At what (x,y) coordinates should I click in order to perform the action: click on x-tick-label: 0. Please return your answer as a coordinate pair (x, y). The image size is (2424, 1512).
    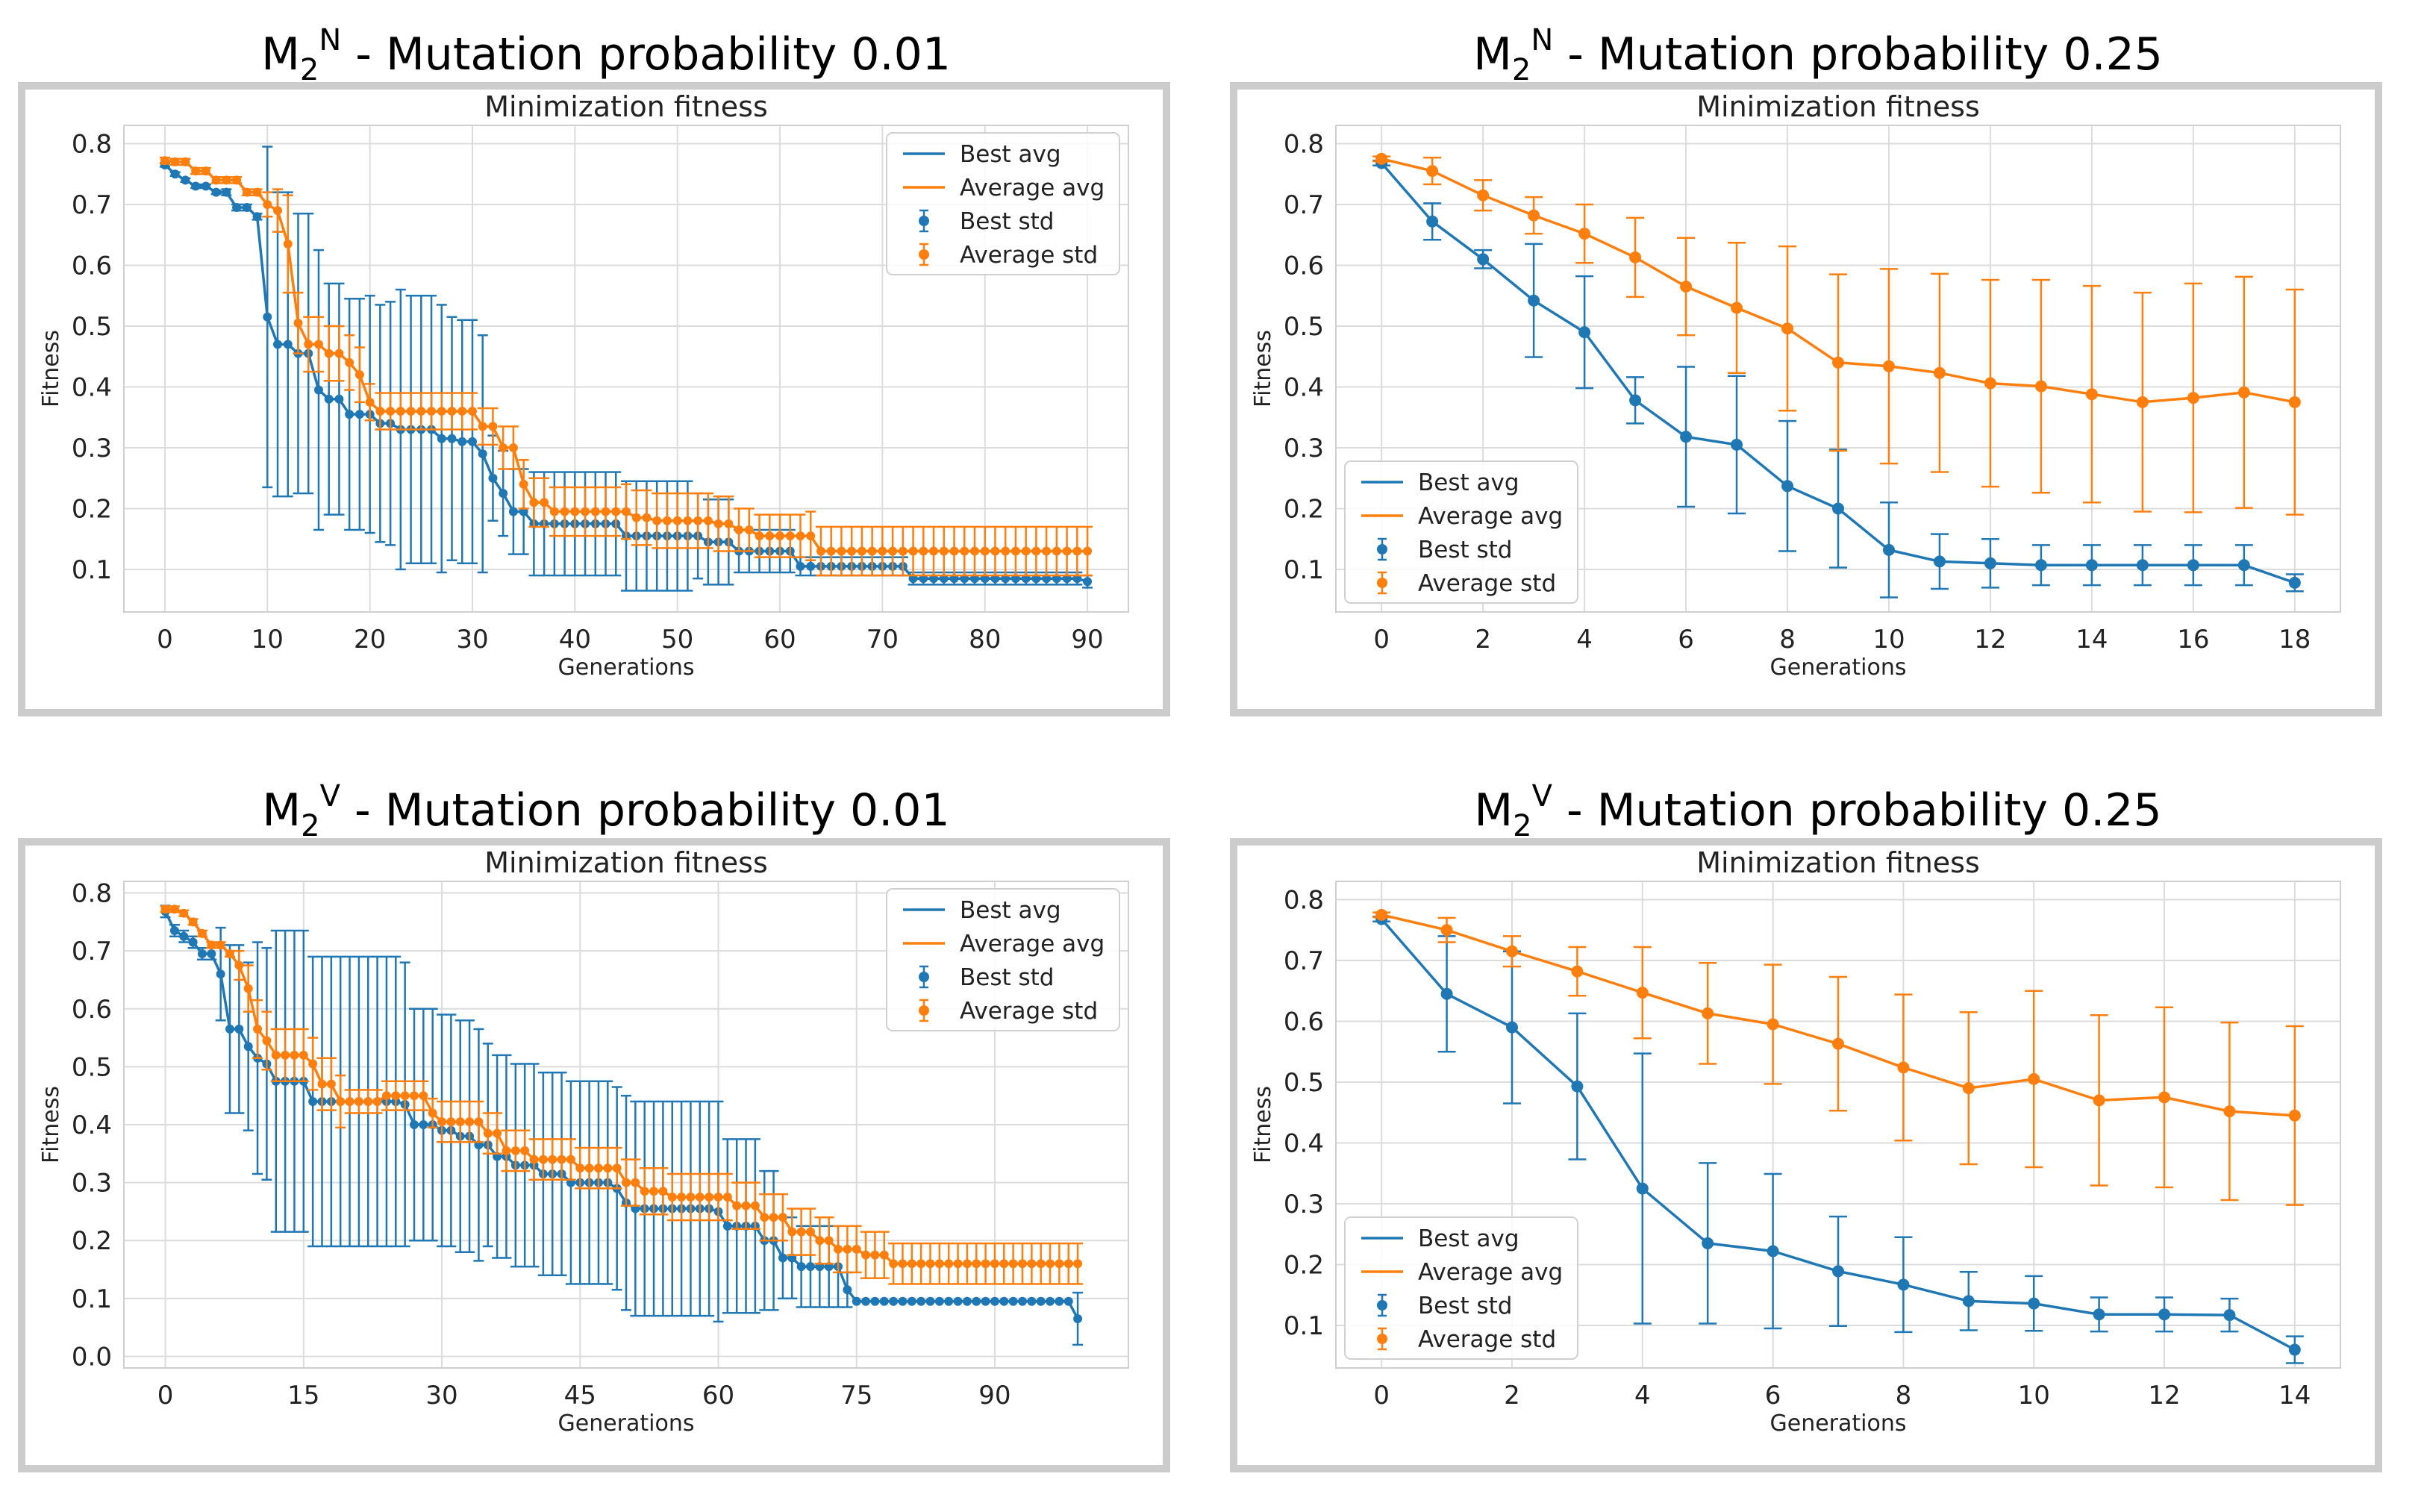
    Looking at the image, I should click on (1381, 640).